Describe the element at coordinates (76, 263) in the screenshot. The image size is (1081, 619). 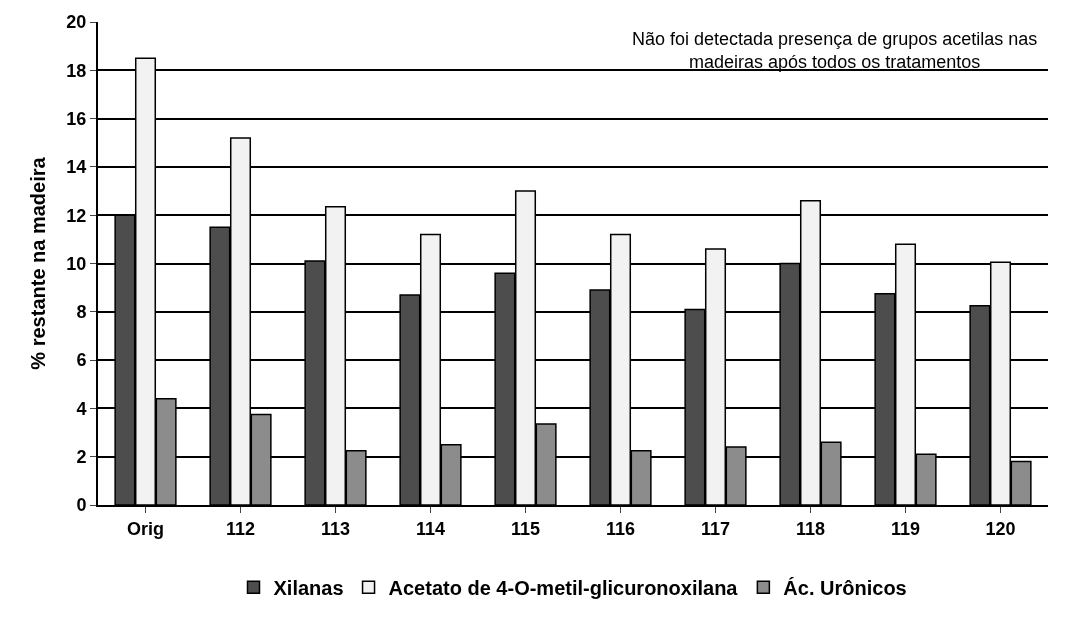
I see `y-tick-label: 10` at that location.